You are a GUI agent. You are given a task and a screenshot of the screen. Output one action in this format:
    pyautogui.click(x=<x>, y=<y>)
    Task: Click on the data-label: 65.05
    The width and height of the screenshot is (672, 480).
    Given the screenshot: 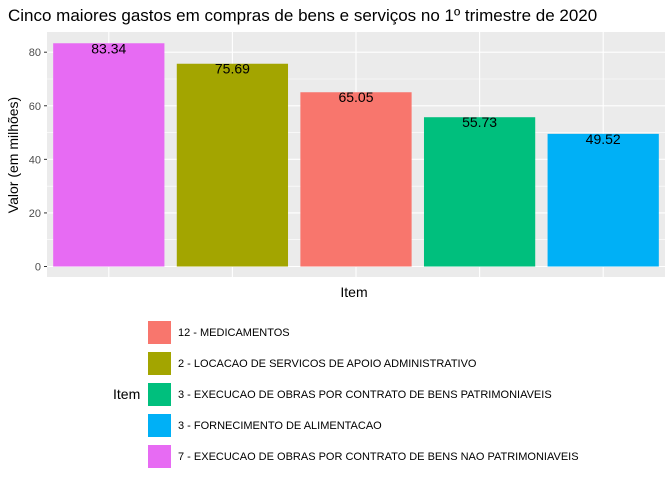 What is the action you would take?
    pyautogui.click(x=355, y=97)
    